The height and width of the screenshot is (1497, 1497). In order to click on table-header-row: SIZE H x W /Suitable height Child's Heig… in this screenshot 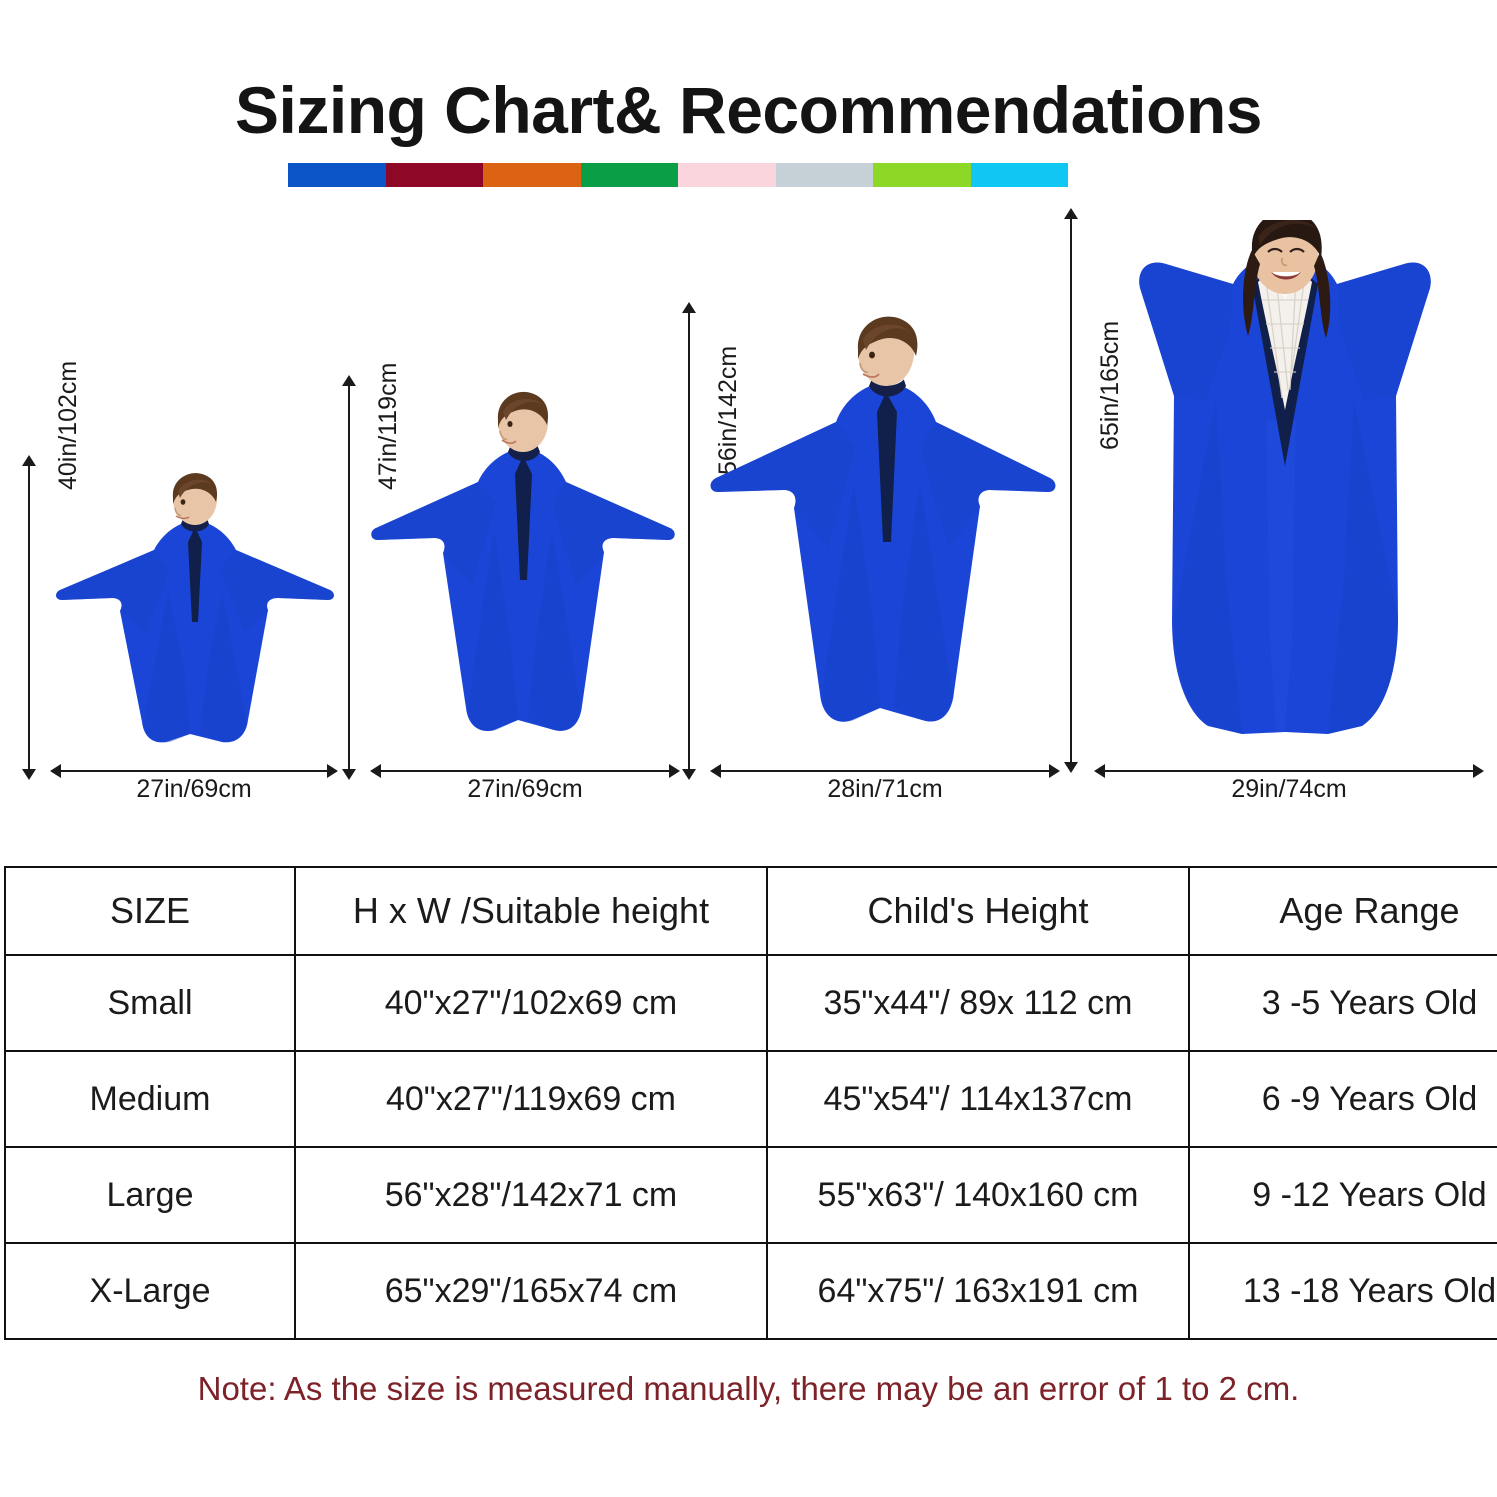, I will do `click(750, 911)`.